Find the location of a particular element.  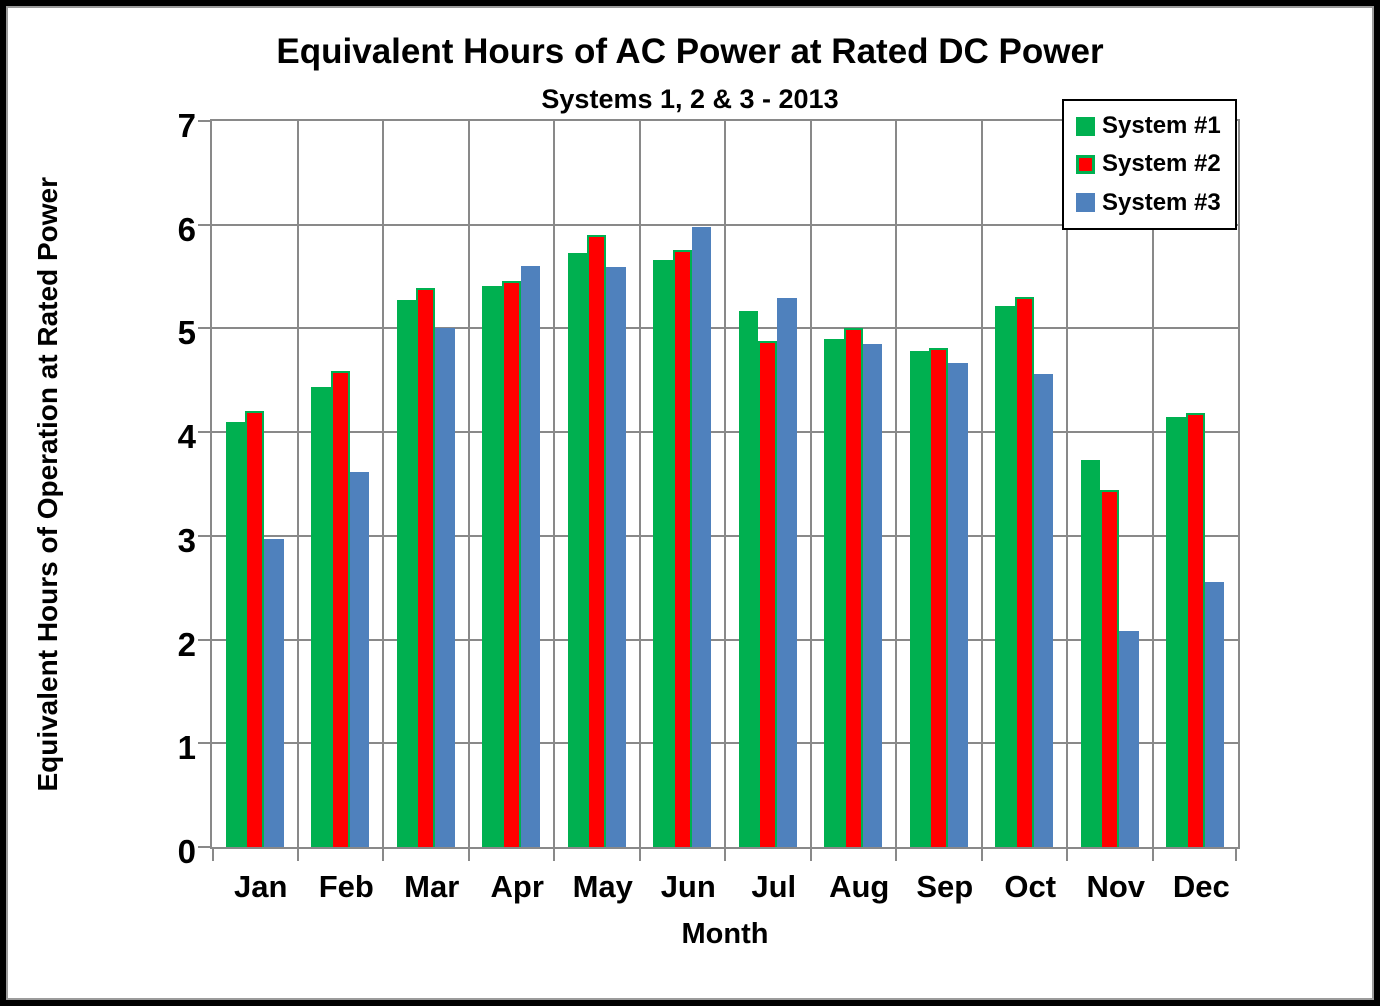

legend-item-system-3: System #3 is located at coordinates (1153, 203).